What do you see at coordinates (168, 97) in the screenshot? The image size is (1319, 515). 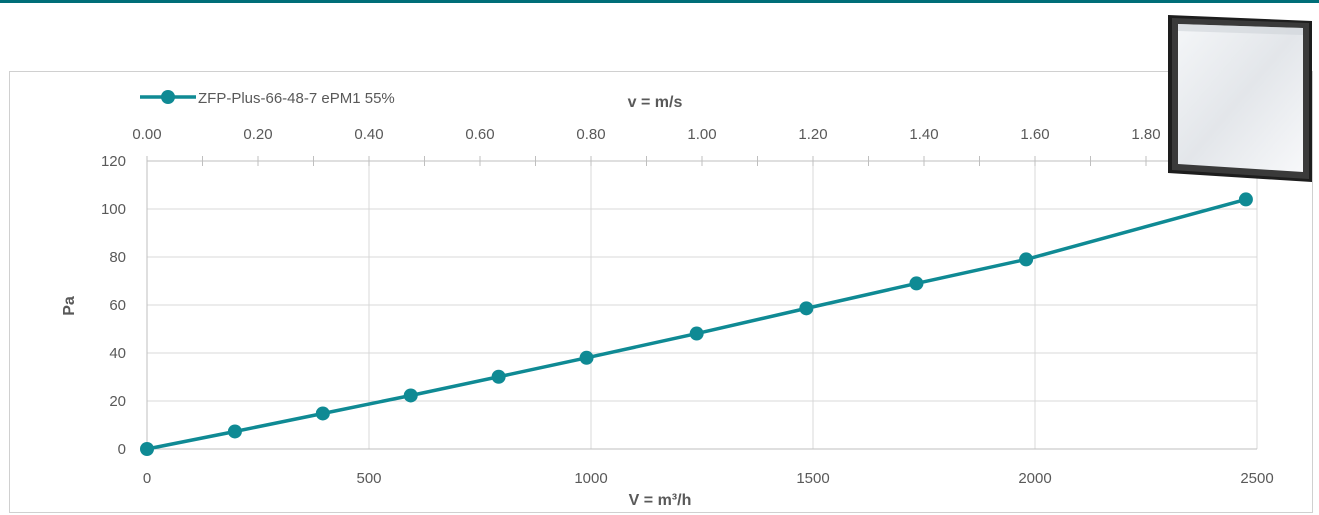 I see `legend-marker` at bounding box center [168, 97].